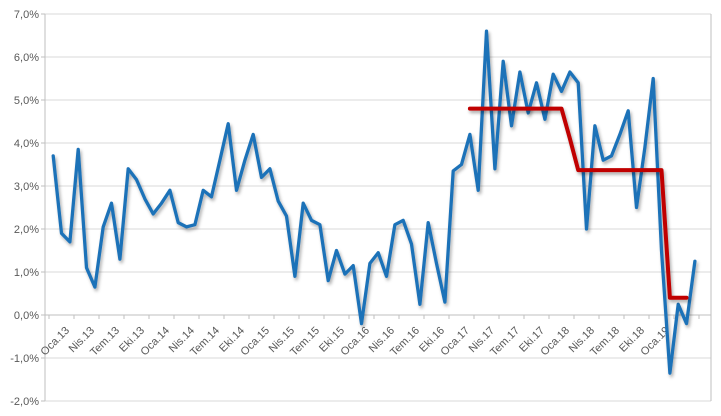 Image resolution: width=721 pixels, height=416 pixels. I want to click on y-axis-label: -2,0%, so click(24, 402).